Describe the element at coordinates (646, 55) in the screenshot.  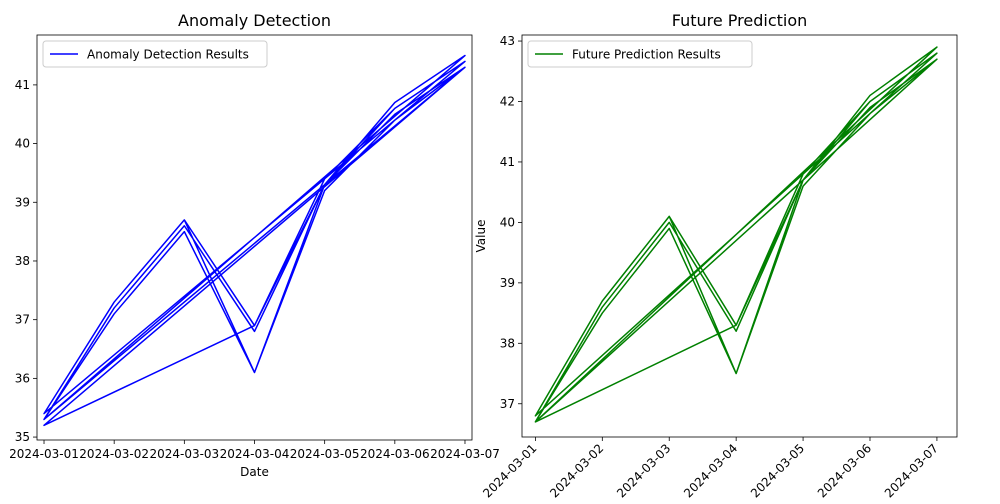
I see `legend-label: Future Prediction Results` at that location.